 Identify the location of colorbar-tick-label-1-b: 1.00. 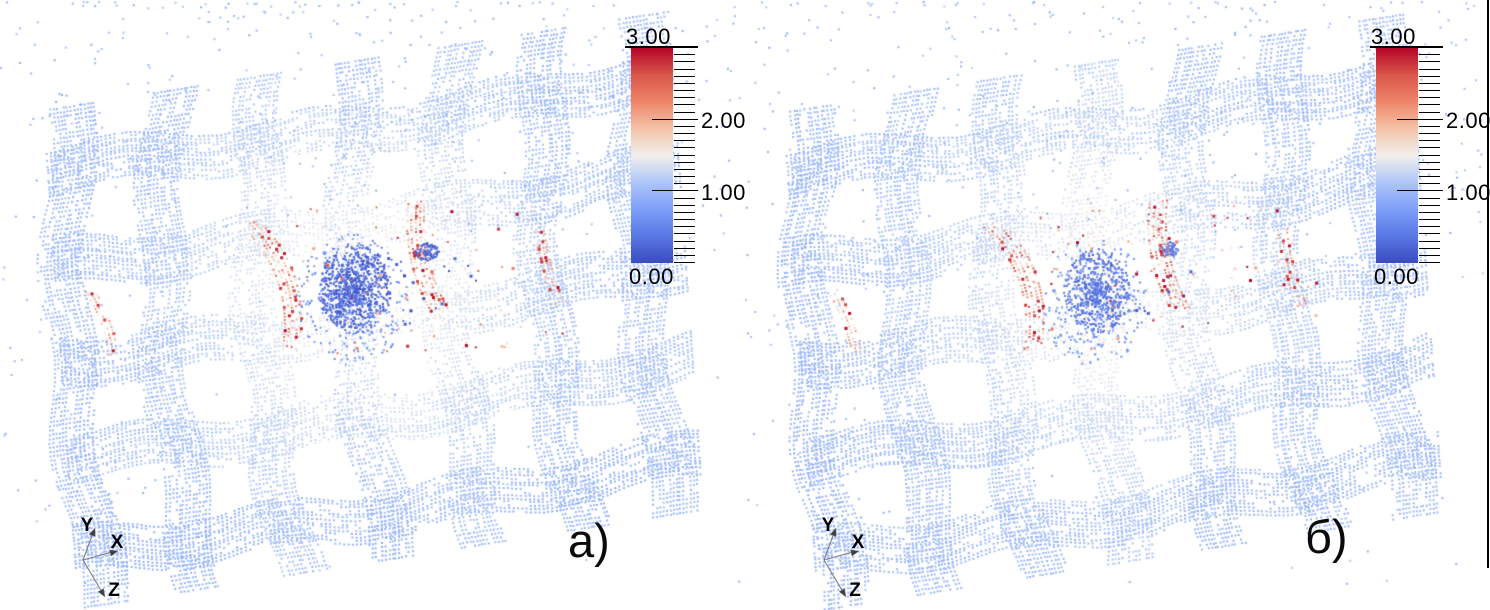
(1468, 192).